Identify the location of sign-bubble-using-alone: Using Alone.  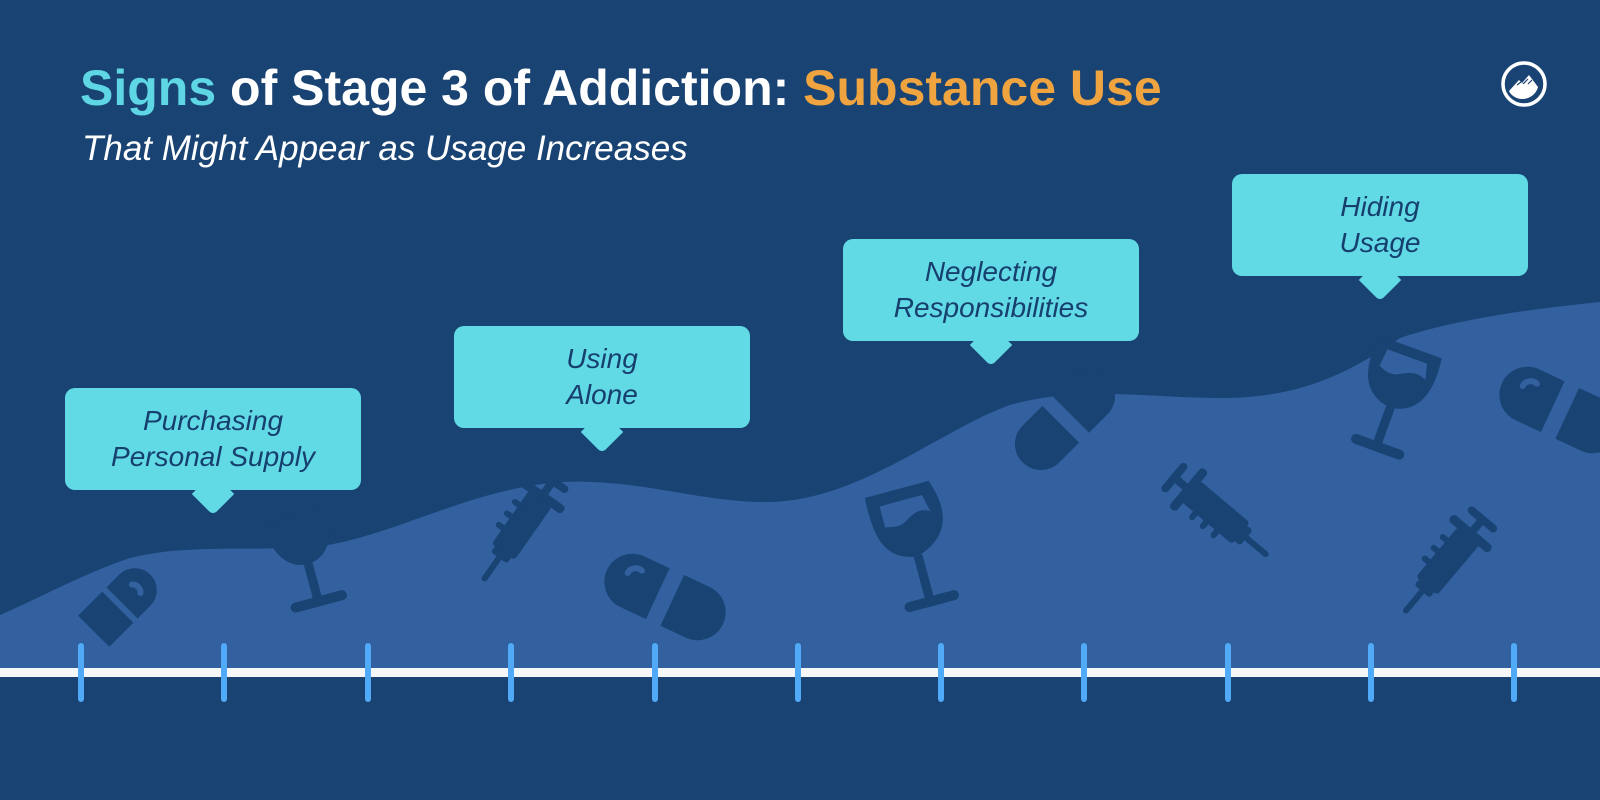
(602, 377).